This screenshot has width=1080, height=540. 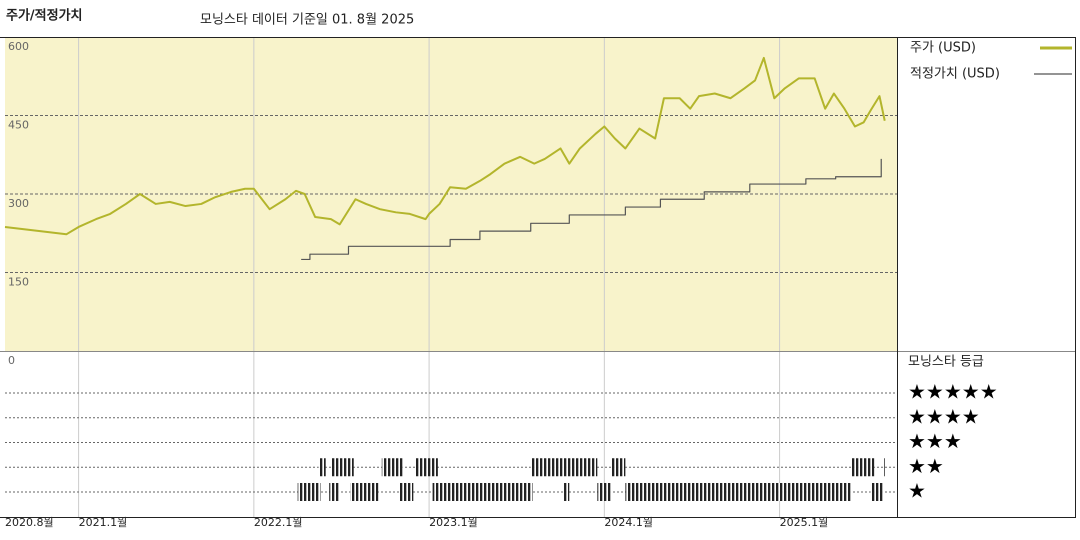 What do you see at coordinates (943, 48) in the screenshot?
I see `legend-label: 주가 (USD)` at bounding box center [943, 48].